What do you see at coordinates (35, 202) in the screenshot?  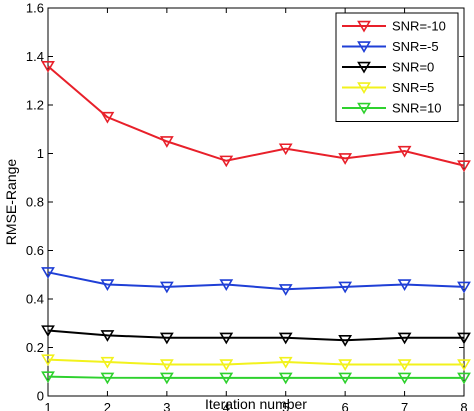 I see `y-tick-label: 0.8` at bounding box center [35, 202].